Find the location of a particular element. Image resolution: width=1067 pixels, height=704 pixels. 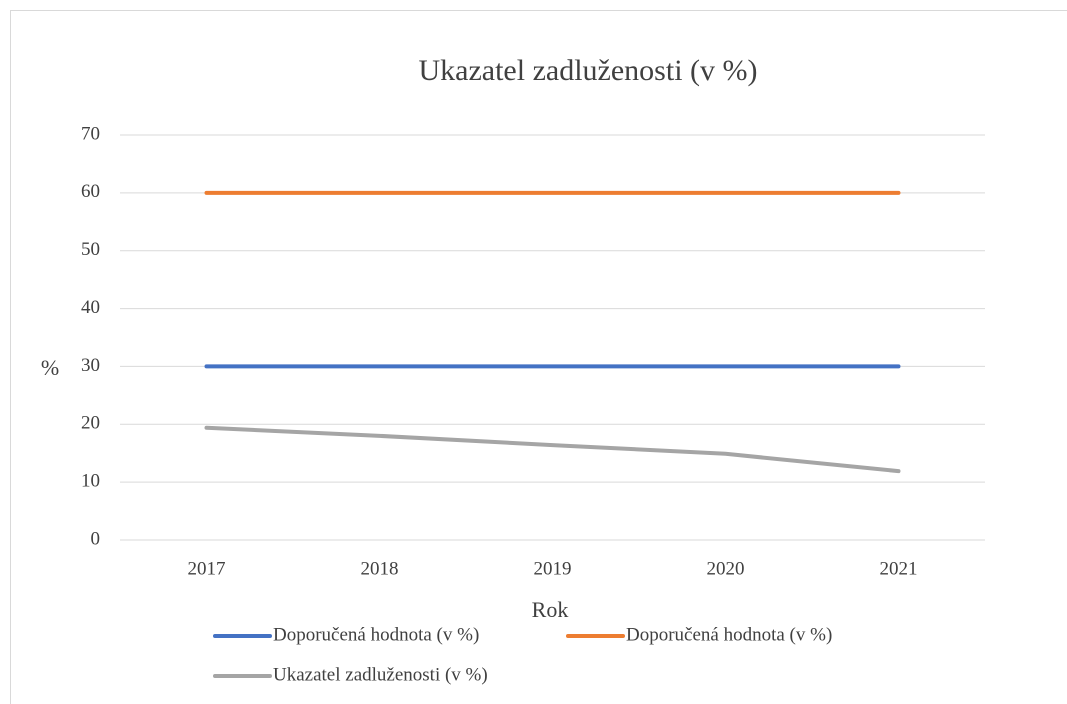

y-tick-label: 10 is located at coordinates (90, 481).